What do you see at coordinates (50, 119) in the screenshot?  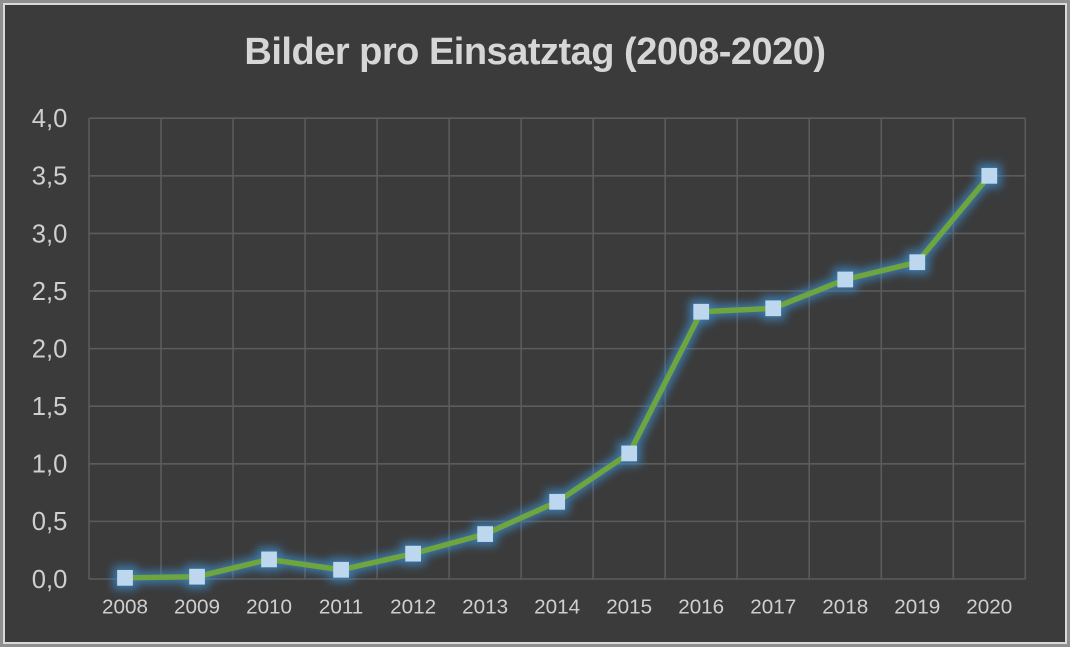 I see `y-tick-label: 4,0` at bounding box center [50, 119].